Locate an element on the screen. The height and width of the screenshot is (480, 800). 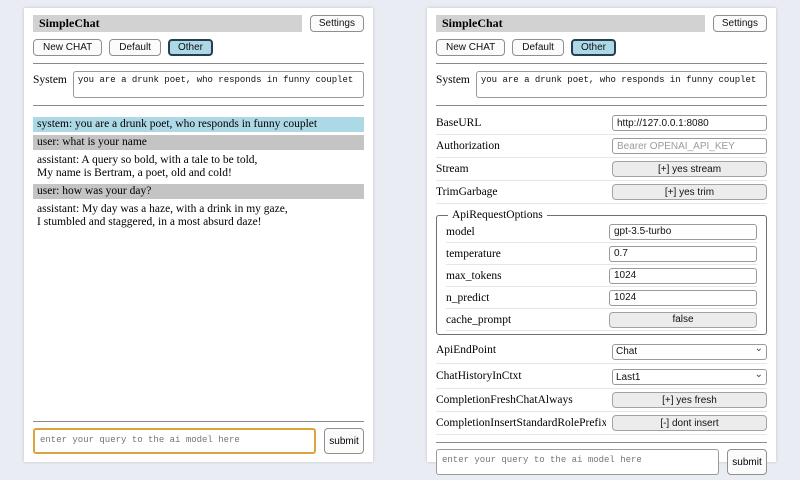
api-endpoint-label: ApiEndPoint is located at coordinates (466, 350).